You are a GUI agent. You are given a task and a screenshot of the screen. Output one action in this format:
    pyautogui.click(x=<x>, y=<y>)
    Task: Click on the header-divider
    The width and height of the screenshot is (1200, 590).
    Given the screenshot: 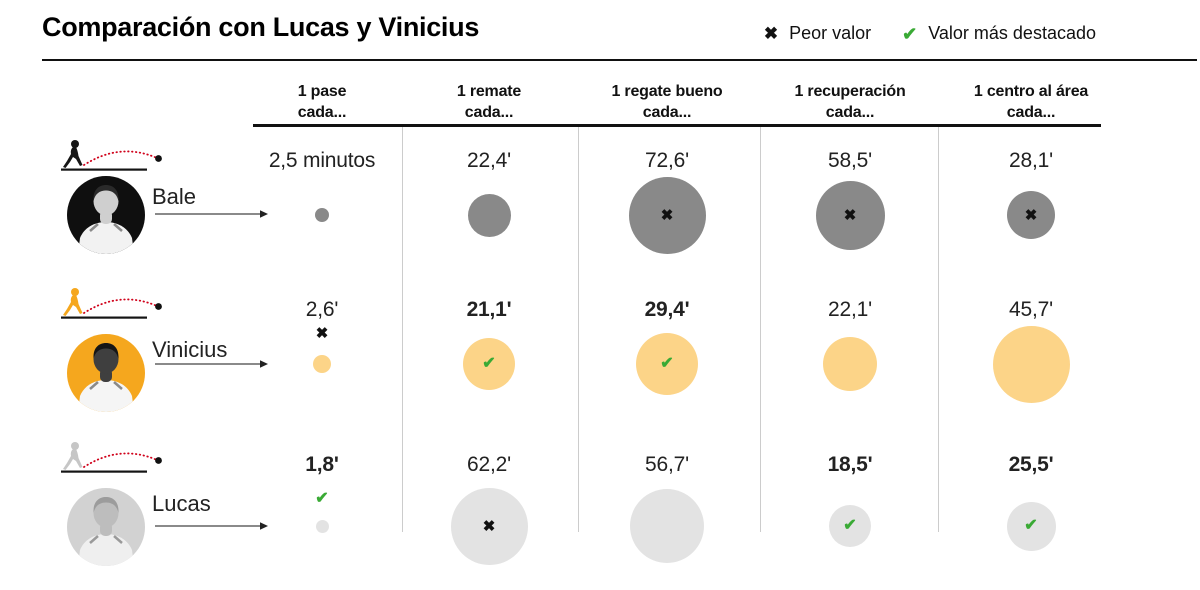 What is the action you would take?
    pyautogui.click(x=677, y=125)
    